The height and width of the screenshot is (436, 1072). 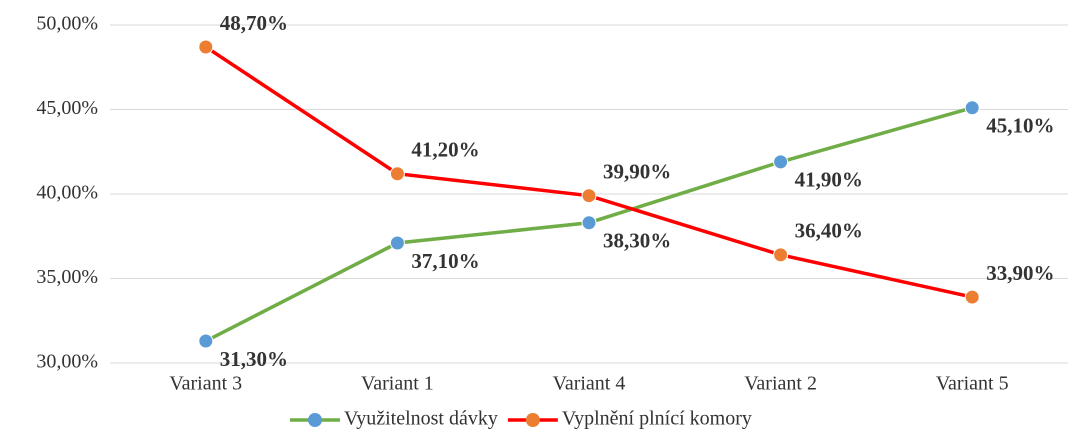 I want to click on data-label: 45,10%, so click(x=1020, y=126).